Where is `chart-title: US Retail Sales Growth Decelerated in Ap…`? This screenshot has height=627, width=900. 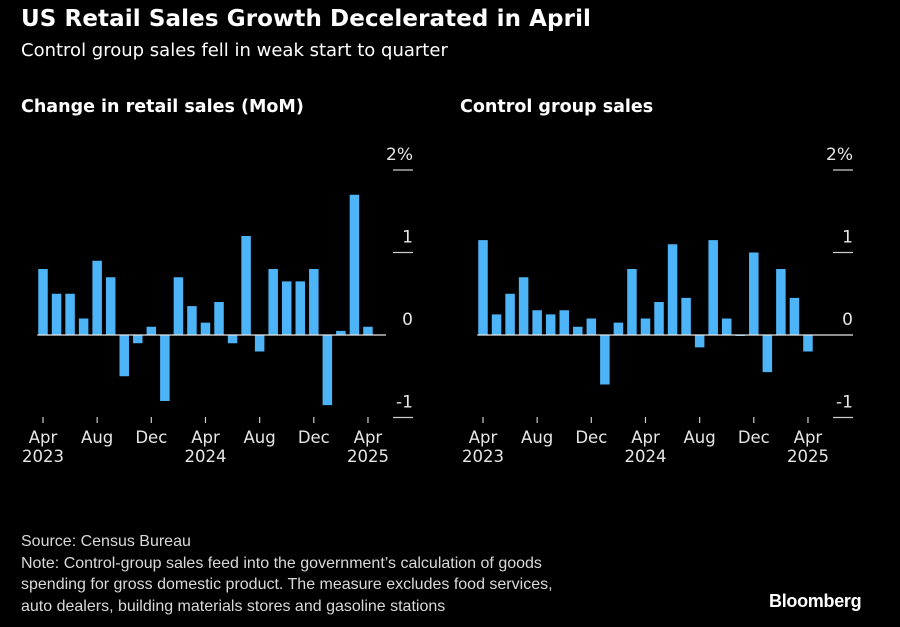 chart-title: US Retail Sales Growth Decelerated in Ap… is located at coordinates (306, 19).